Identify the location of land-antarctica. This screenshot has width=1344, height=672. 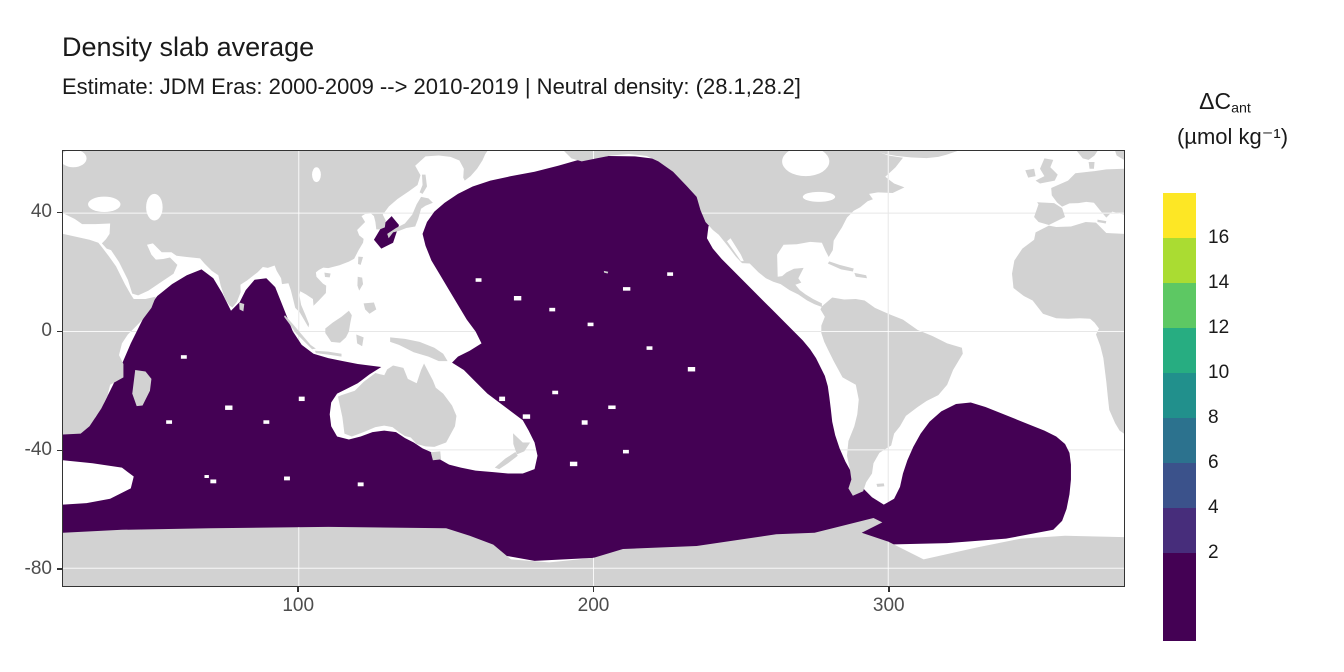
(593, 551).